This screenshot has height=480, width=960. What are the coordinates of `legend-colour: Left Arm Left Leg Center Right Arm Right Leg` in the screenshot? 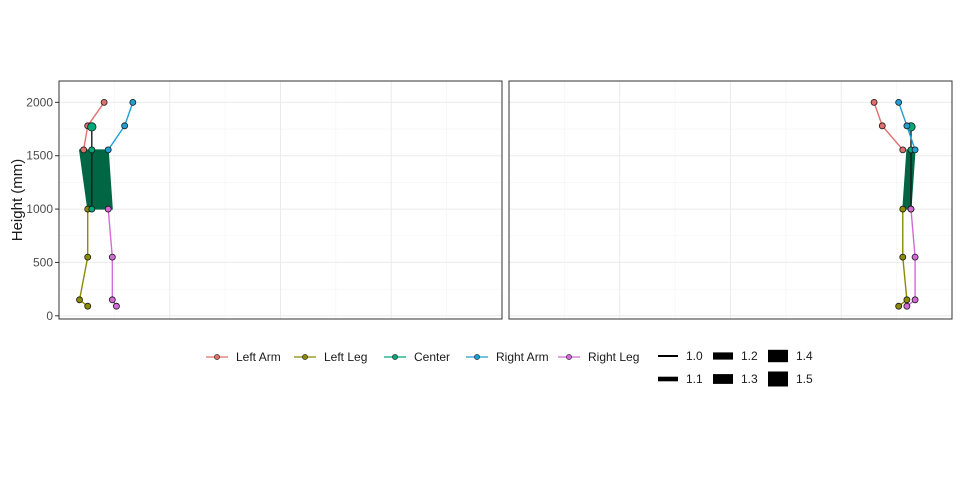 It's located at (422, 357).